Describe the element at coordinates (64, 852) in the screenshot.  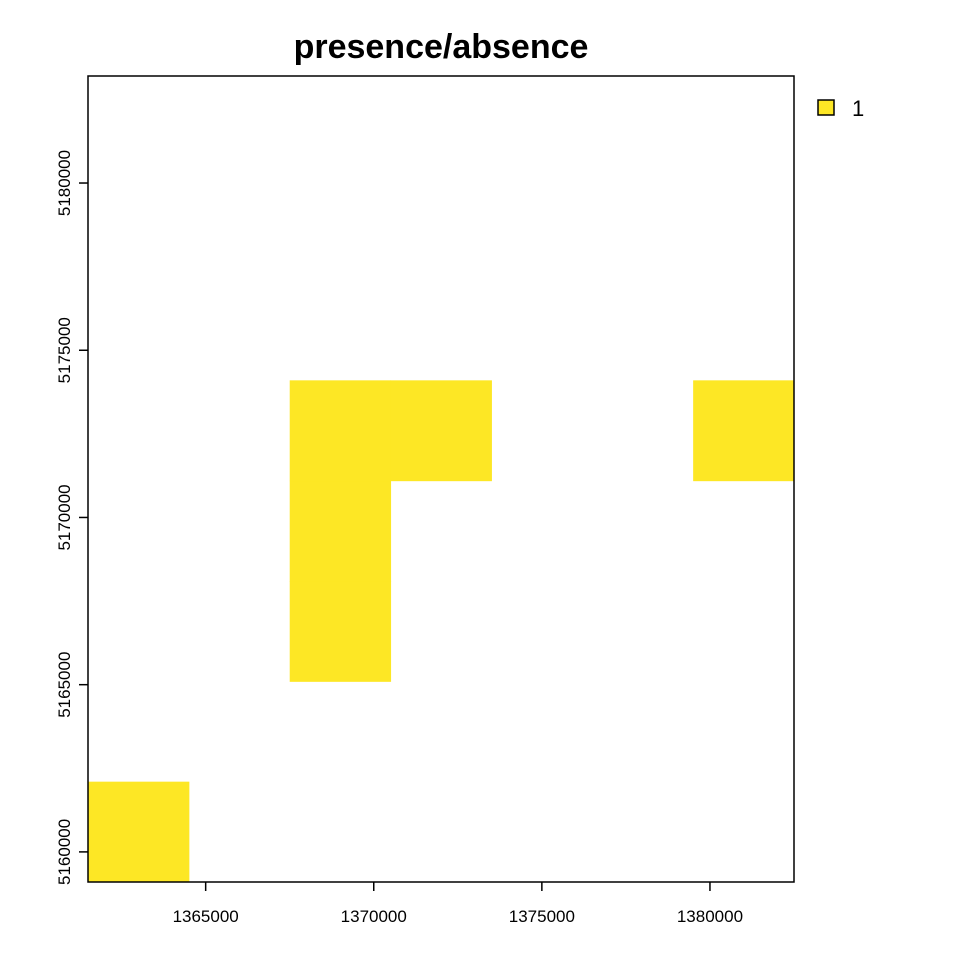
I see `y-tick-label: 5160000` at that location.